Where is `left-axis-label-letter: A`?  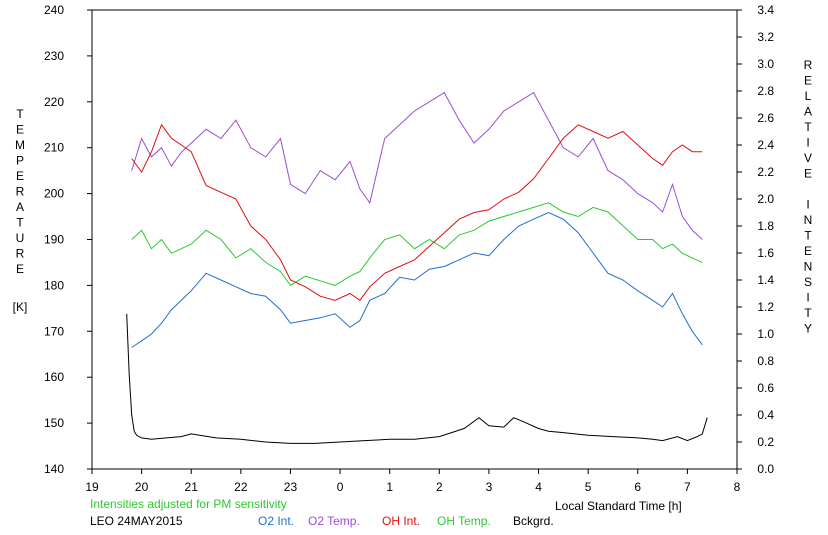 left-axis-label-letter: A is located at coordinates (20, 207).